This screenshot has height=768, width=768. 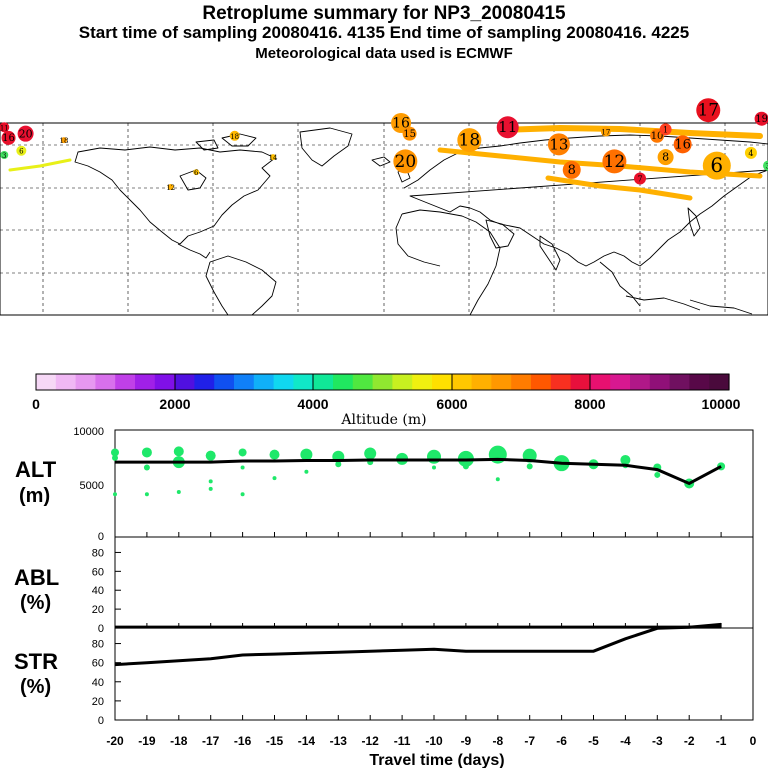 I want to click on plume-cluster-label: 8, so click(x=572, y=170).